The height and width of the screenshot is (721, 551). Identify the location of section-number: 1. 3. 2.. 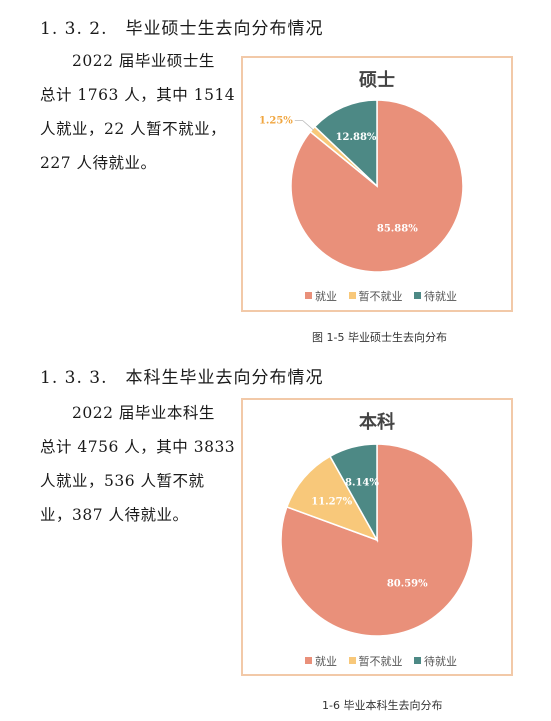
(74, 29).